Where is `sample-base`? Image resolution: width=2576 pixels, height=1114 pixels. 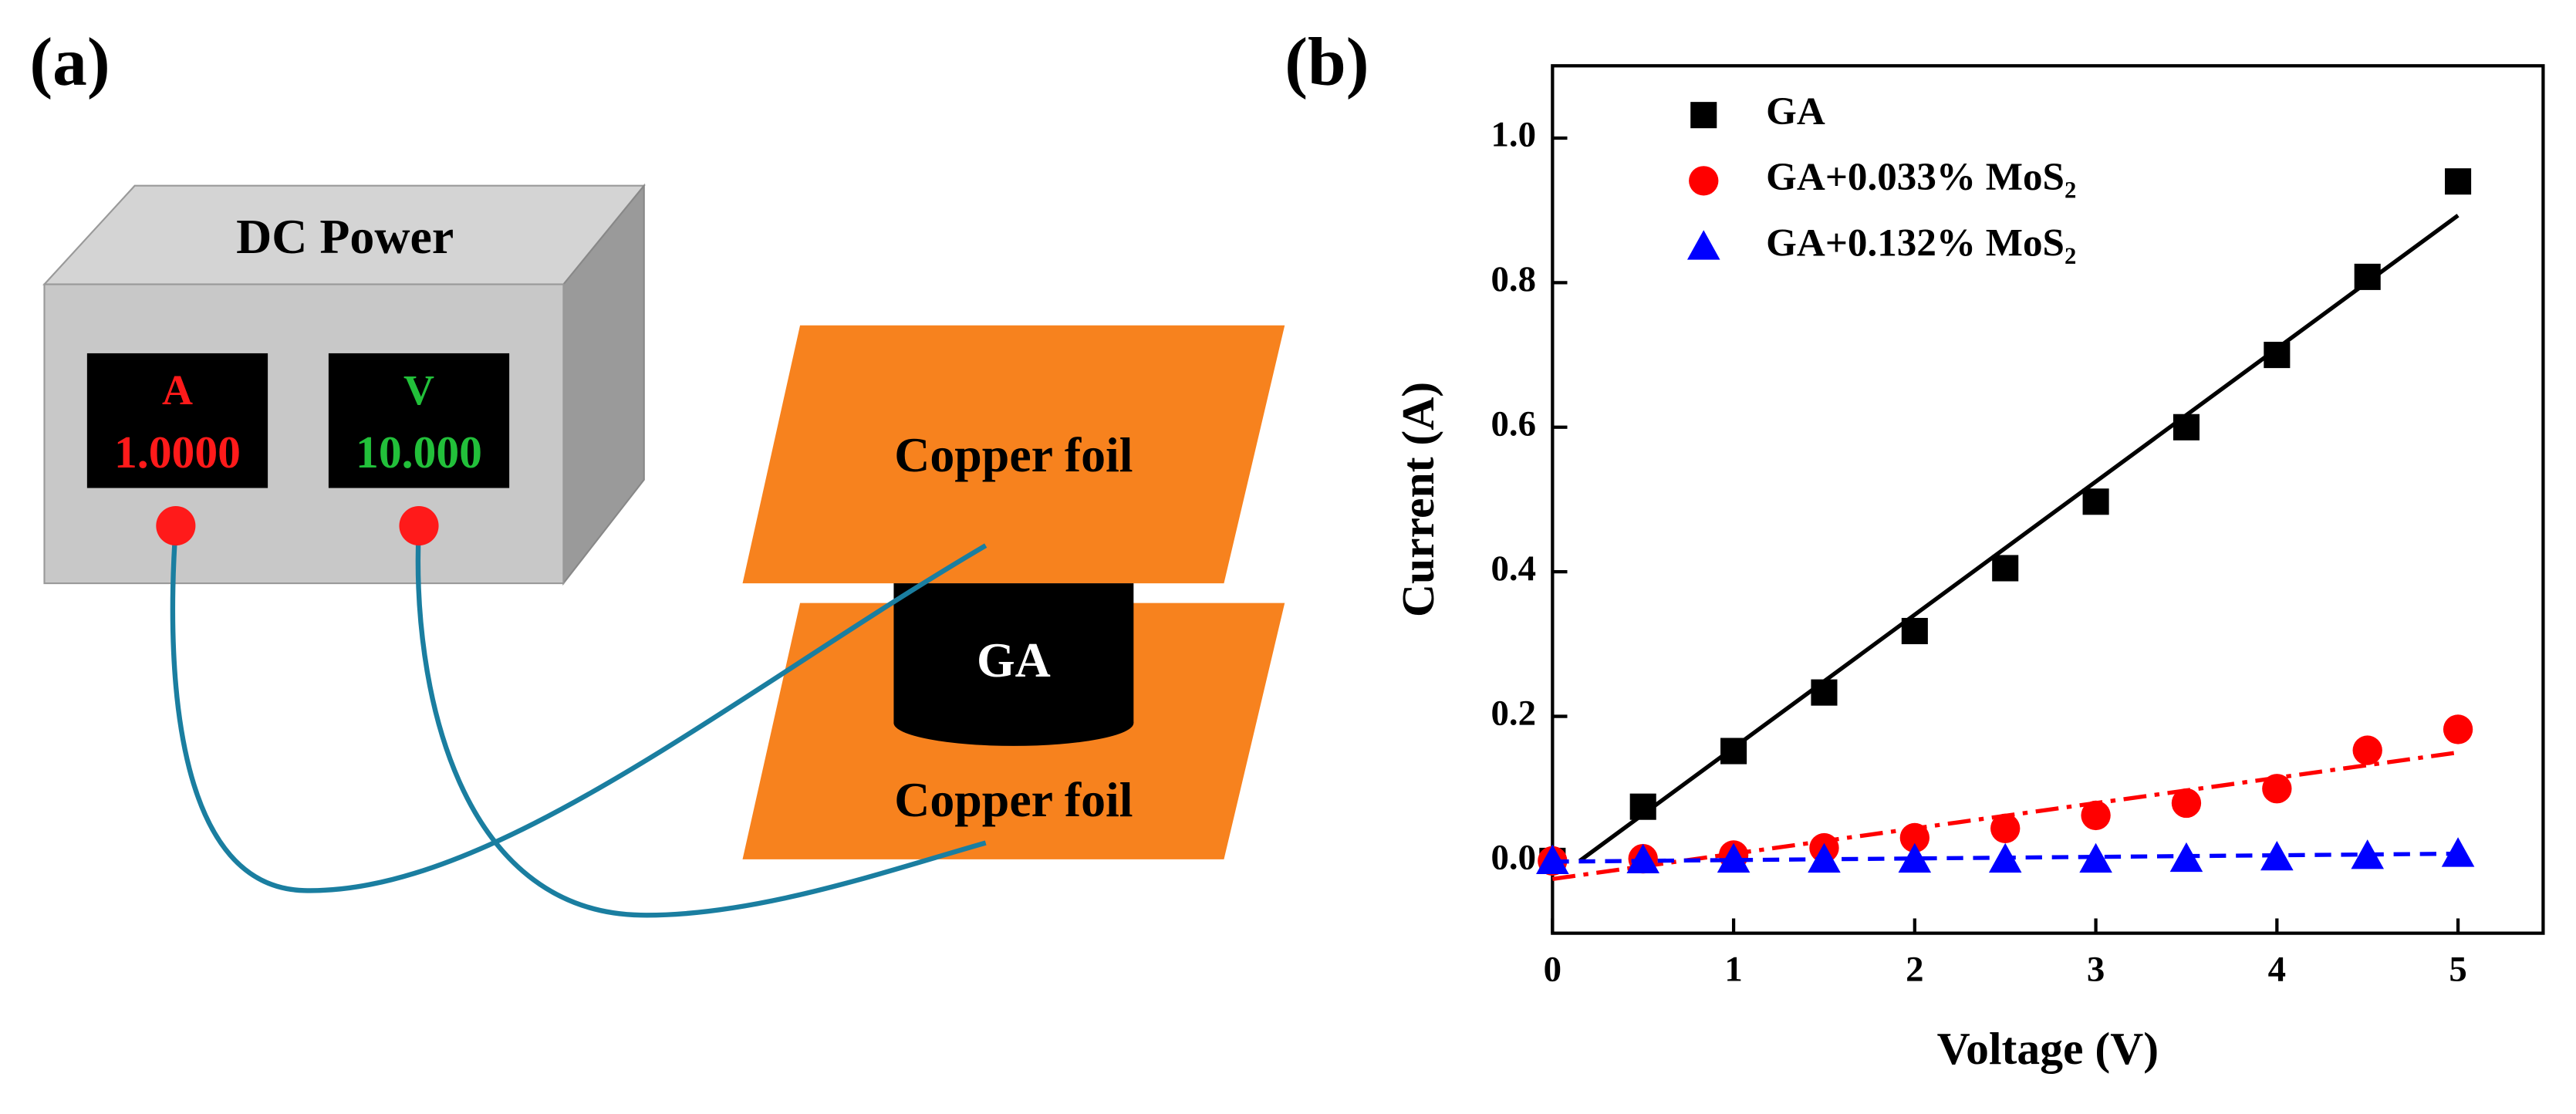 sample-base is located at coordinates (1014, 723).